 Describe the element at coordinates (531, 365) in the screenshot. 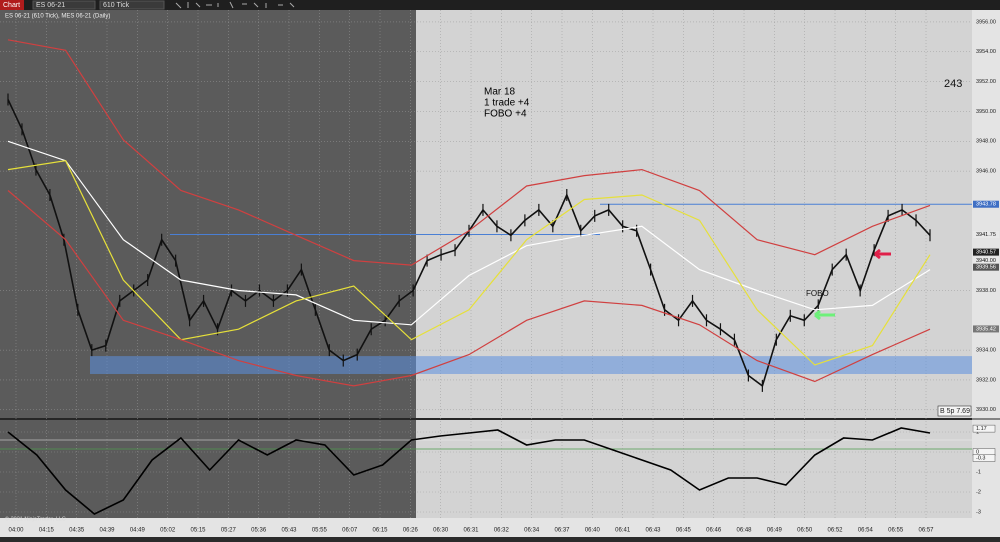

I see `support-zone` at that location.